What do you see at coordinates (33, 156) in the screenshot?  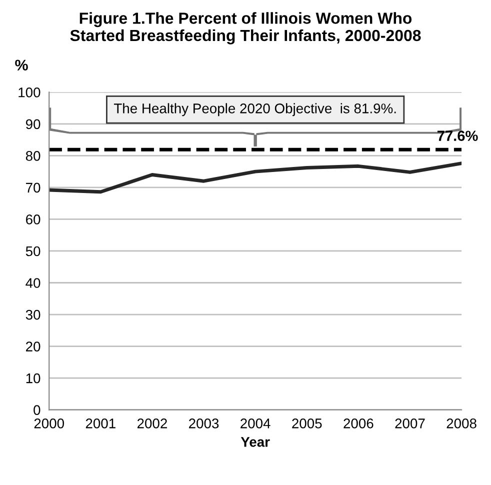 I see `y-tick-label: 80` at bounding box center [33, 156].